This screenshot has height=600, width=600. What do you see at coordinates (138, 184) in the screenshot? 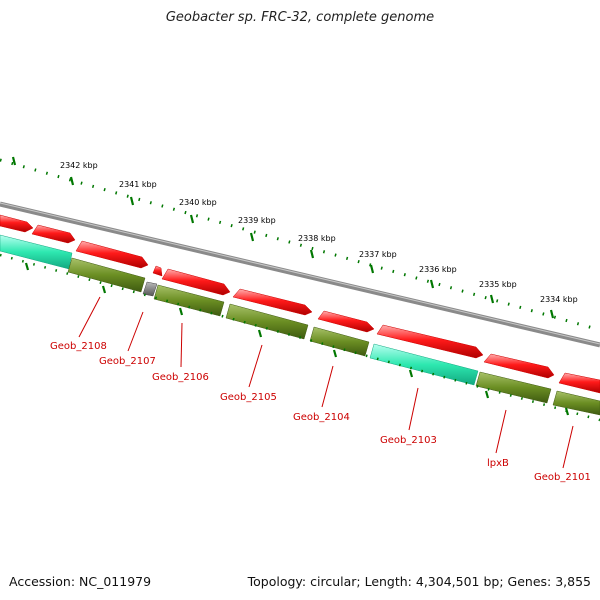
I see `kbp-label: 2341 kbp` at bounding box center [138, 184].